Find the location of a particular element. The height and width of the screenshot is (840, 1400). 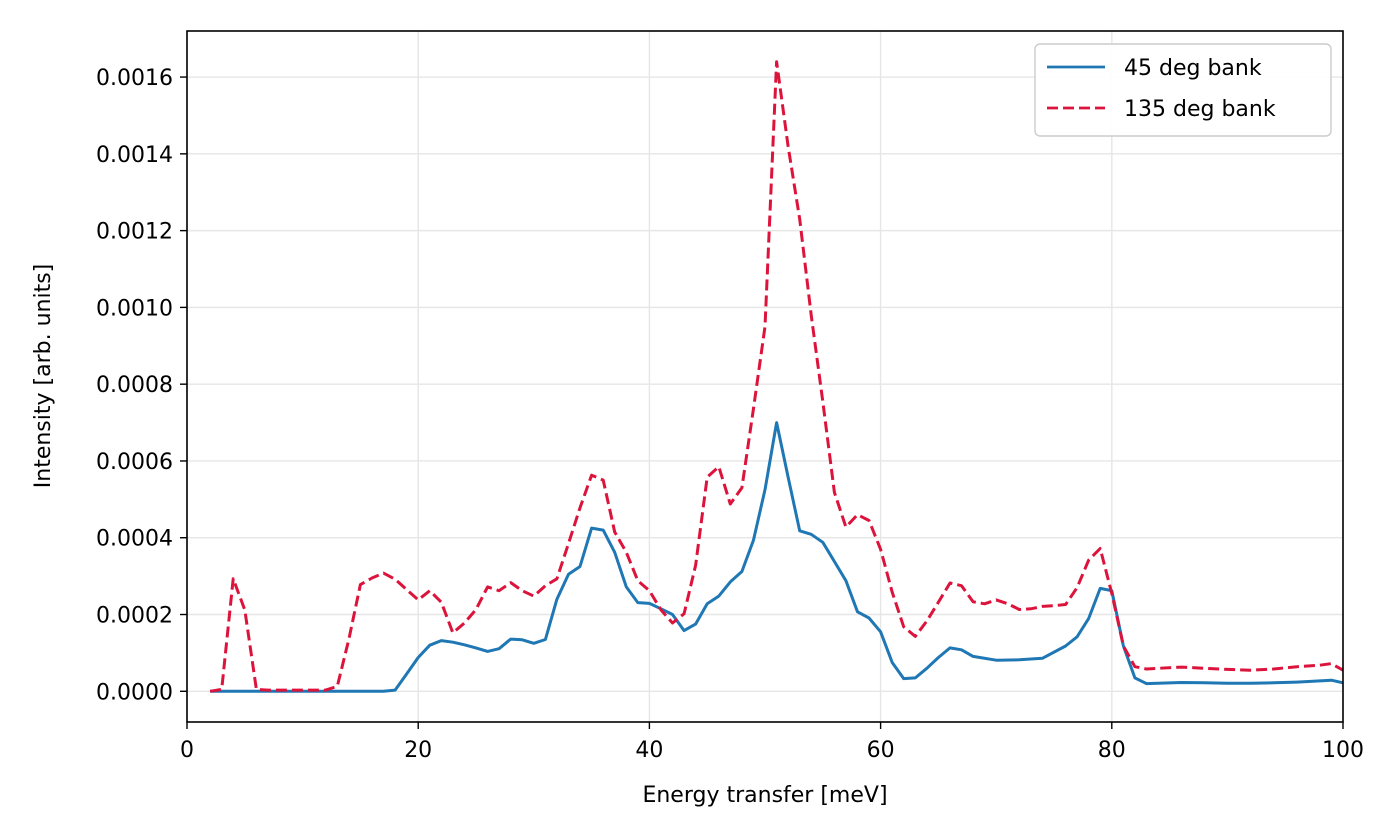

legend-label-135-deg-bank: 135 deg bank is located at coordinates (1200, 109).